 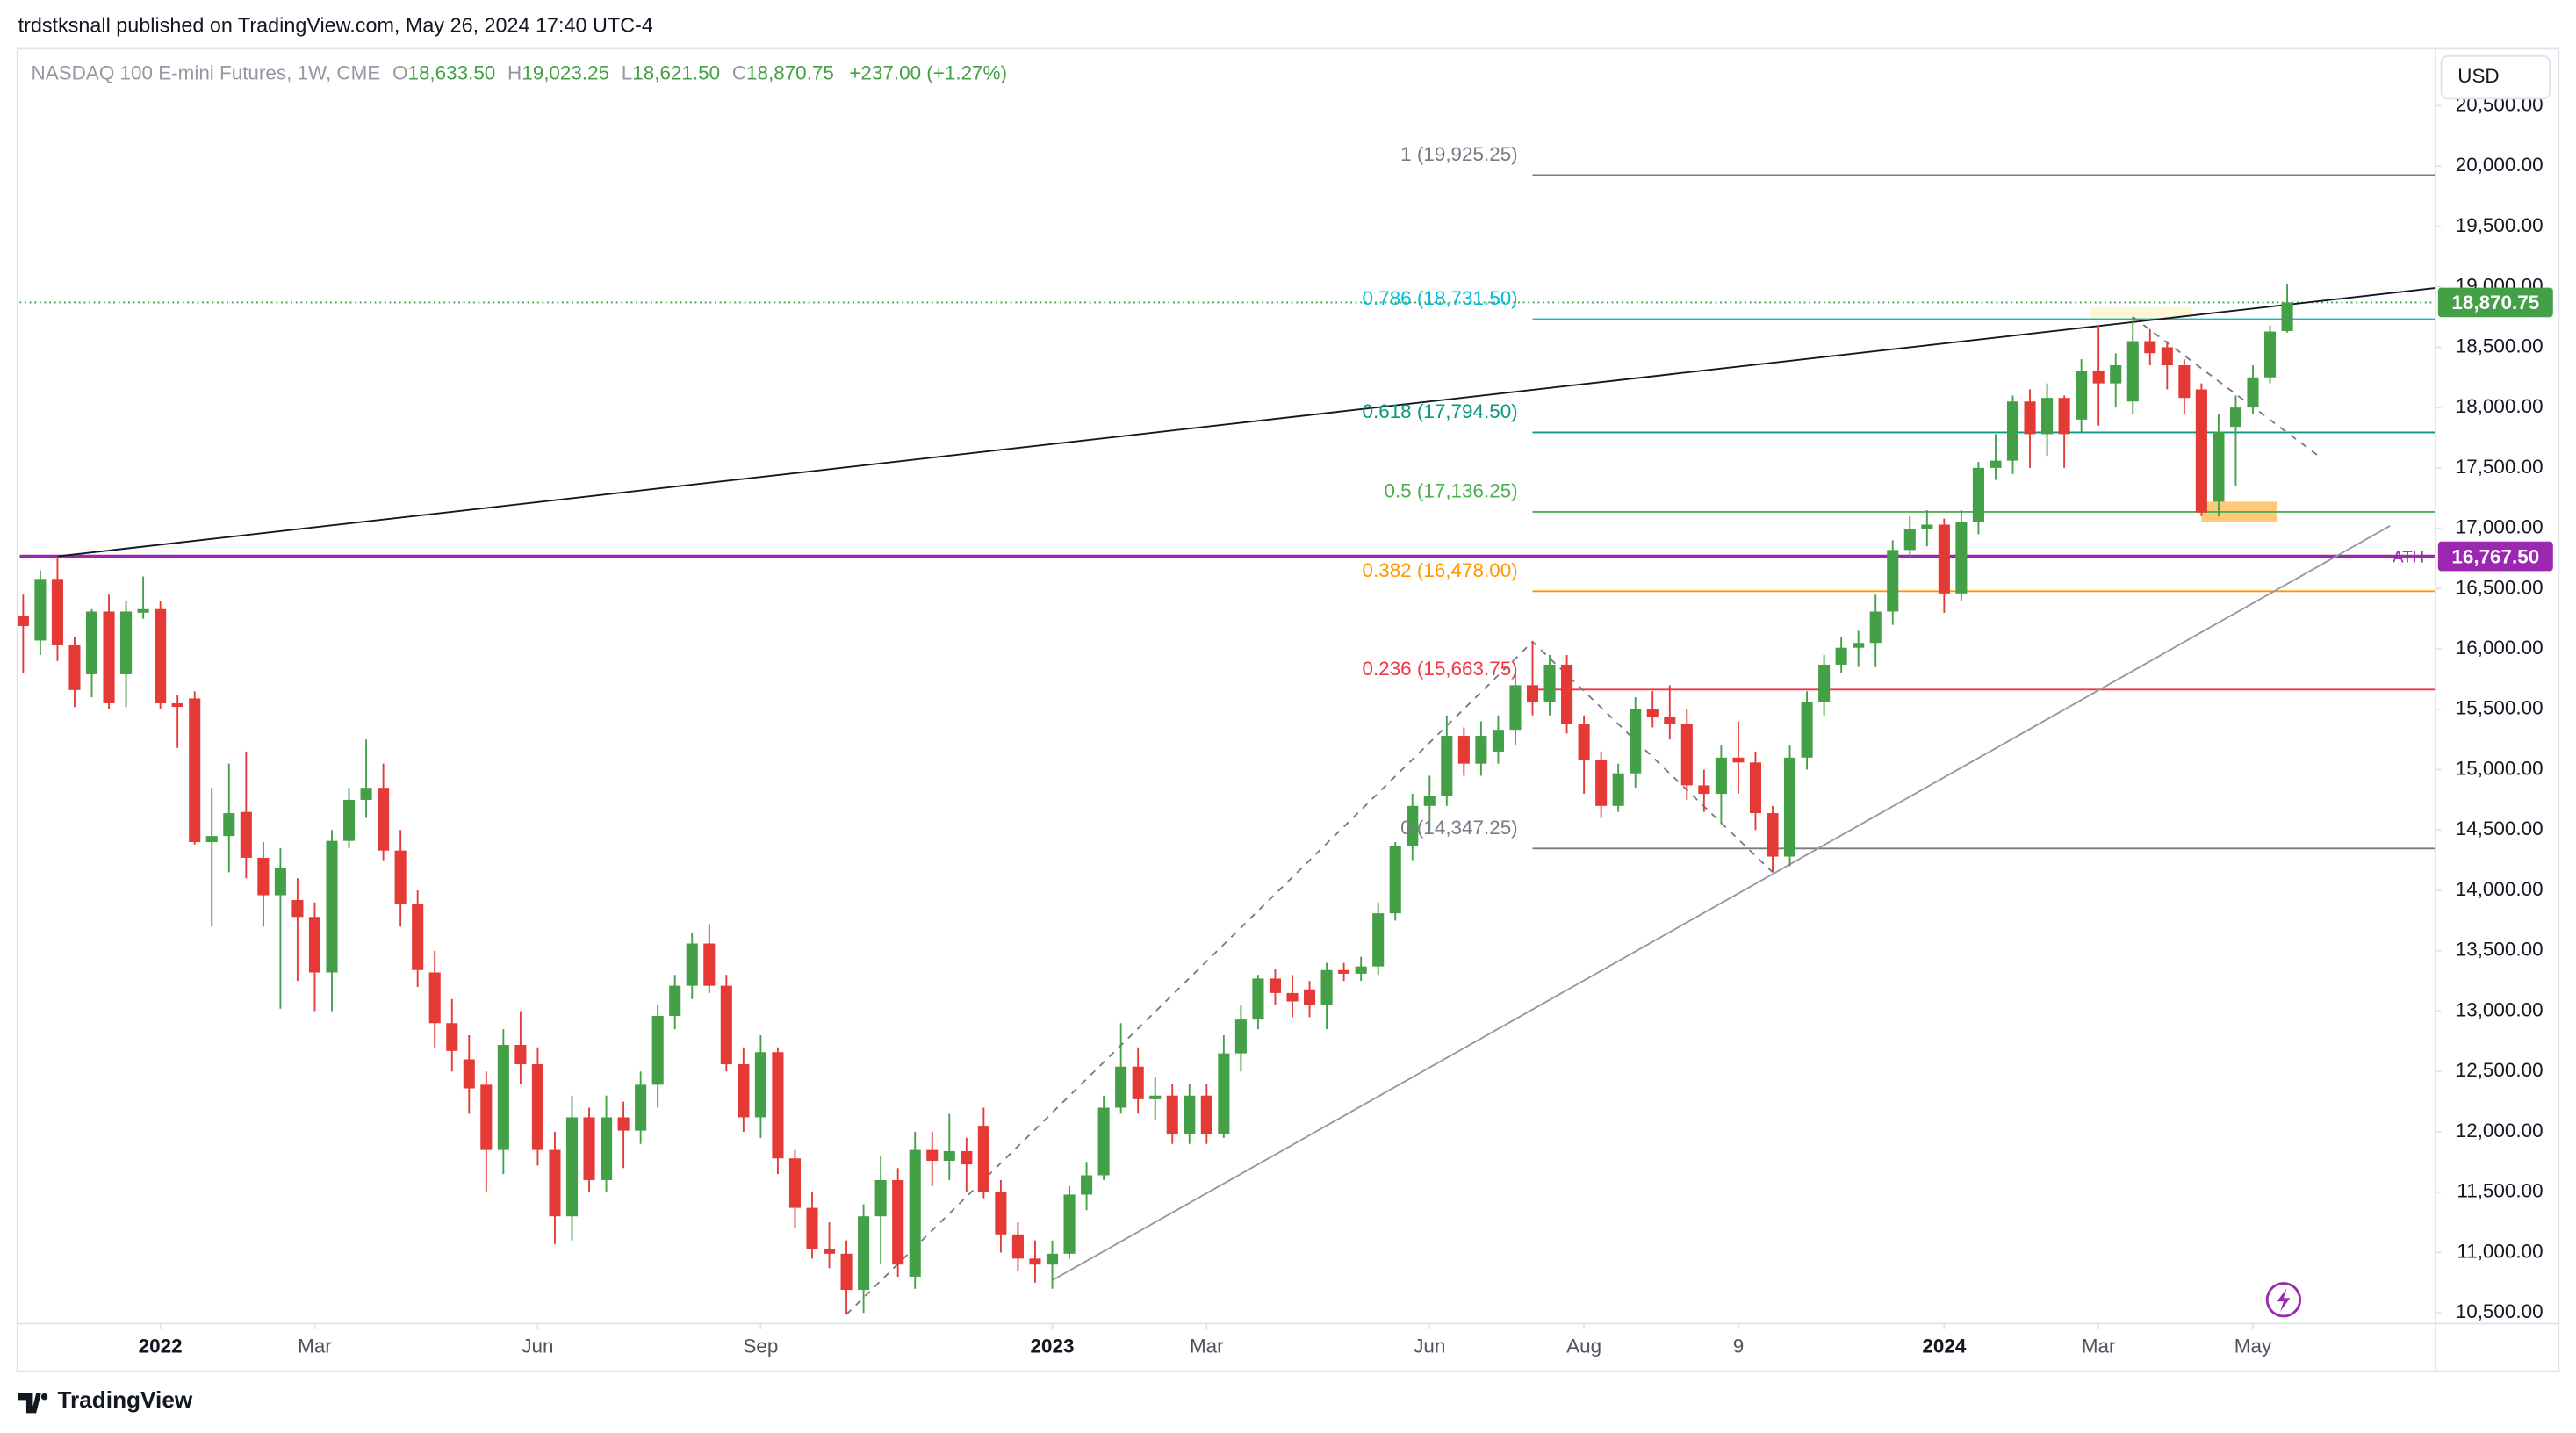 I want to click on dashed-projection, so click(x=2227, y=387).